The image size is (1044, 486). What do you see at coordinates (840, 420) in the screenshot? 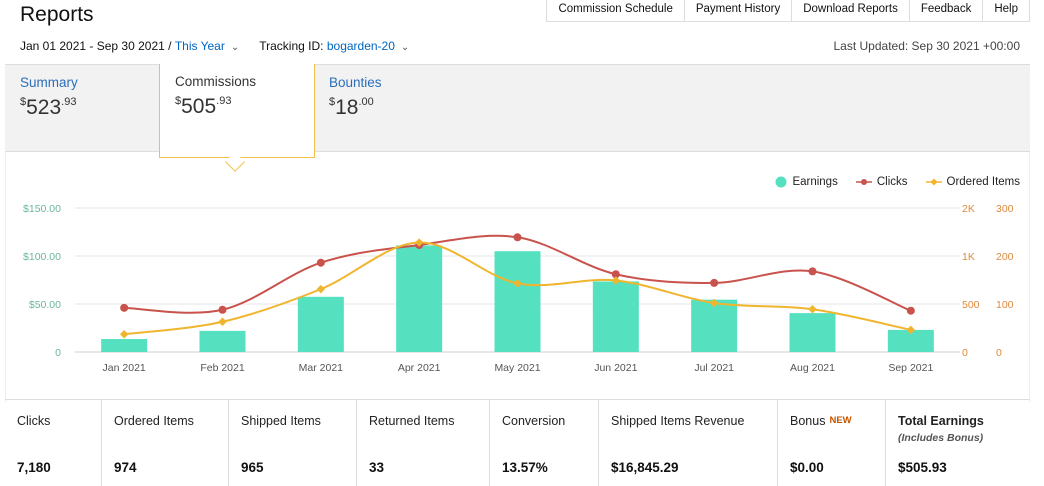
I see `new-badge: NEW` at bounding box center [840, 420].